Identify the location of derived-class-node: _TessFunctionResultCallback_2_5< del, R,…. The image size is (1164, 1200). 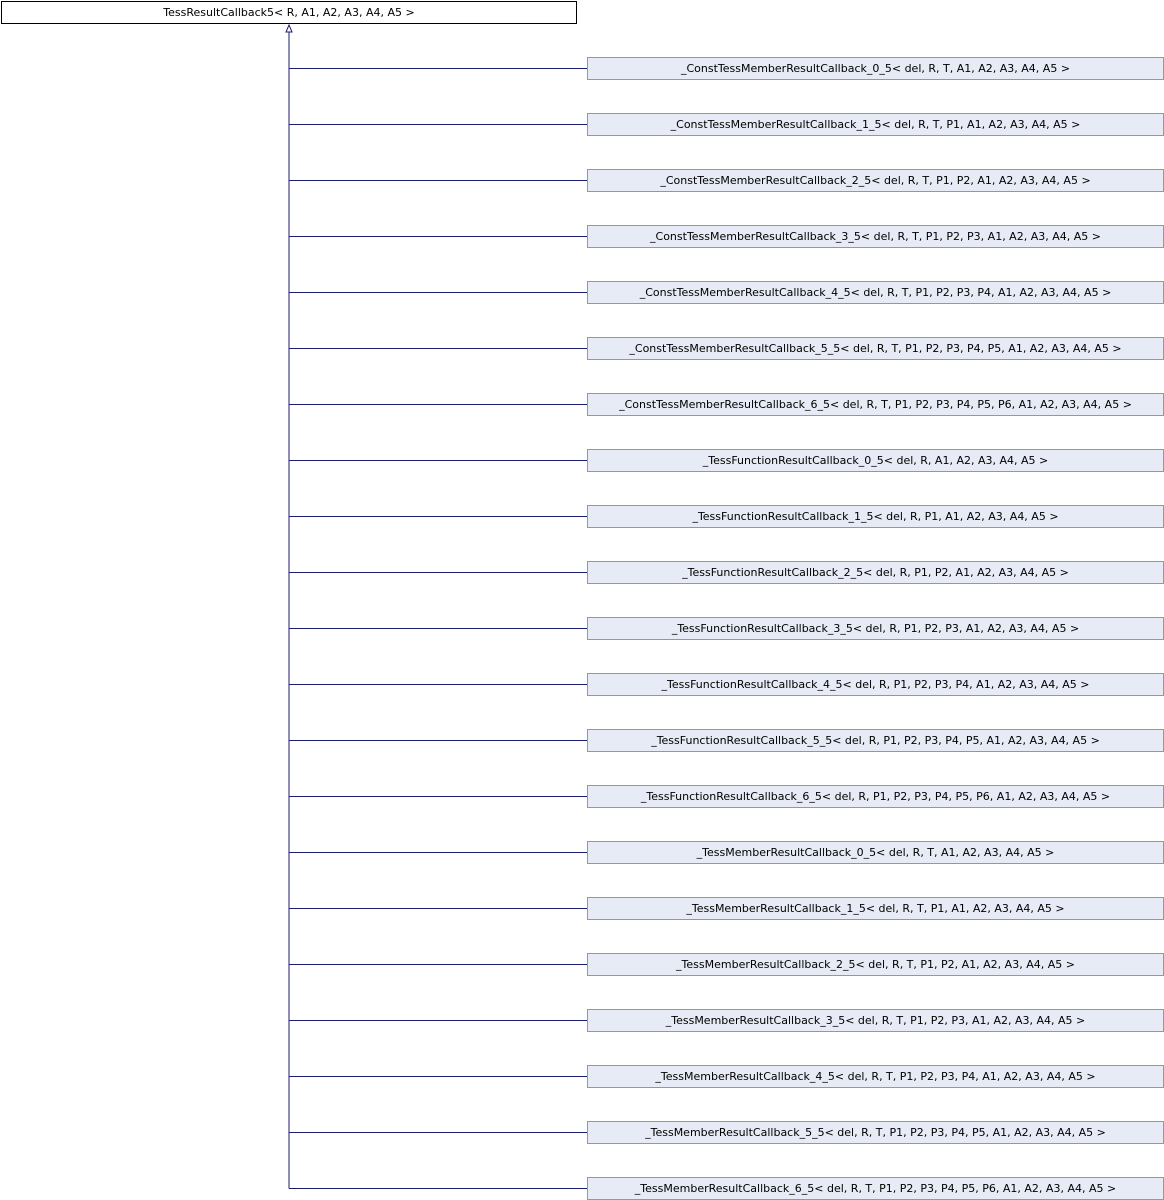
(875, 572).